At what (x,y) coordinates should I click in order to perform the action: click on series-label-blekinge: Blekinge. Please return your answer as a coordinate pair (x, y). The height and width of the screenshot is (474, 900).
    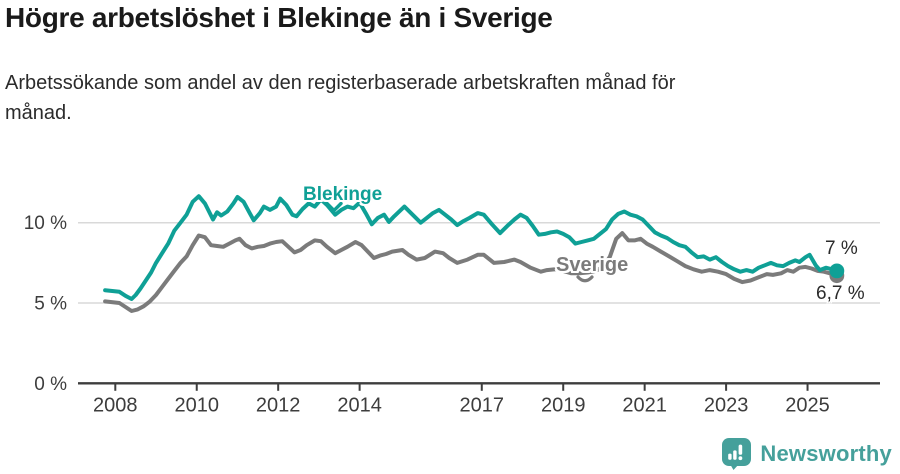
    Looking at the image, I should click on (343, 194).